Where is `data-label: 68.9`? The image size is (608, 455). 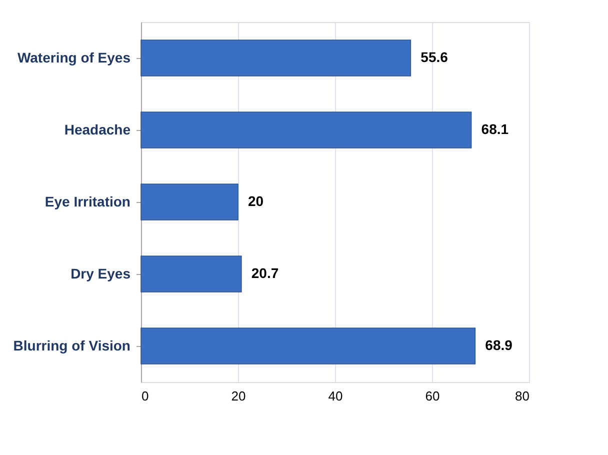
data-label: 68.9 is located at coordinates (499, 345).